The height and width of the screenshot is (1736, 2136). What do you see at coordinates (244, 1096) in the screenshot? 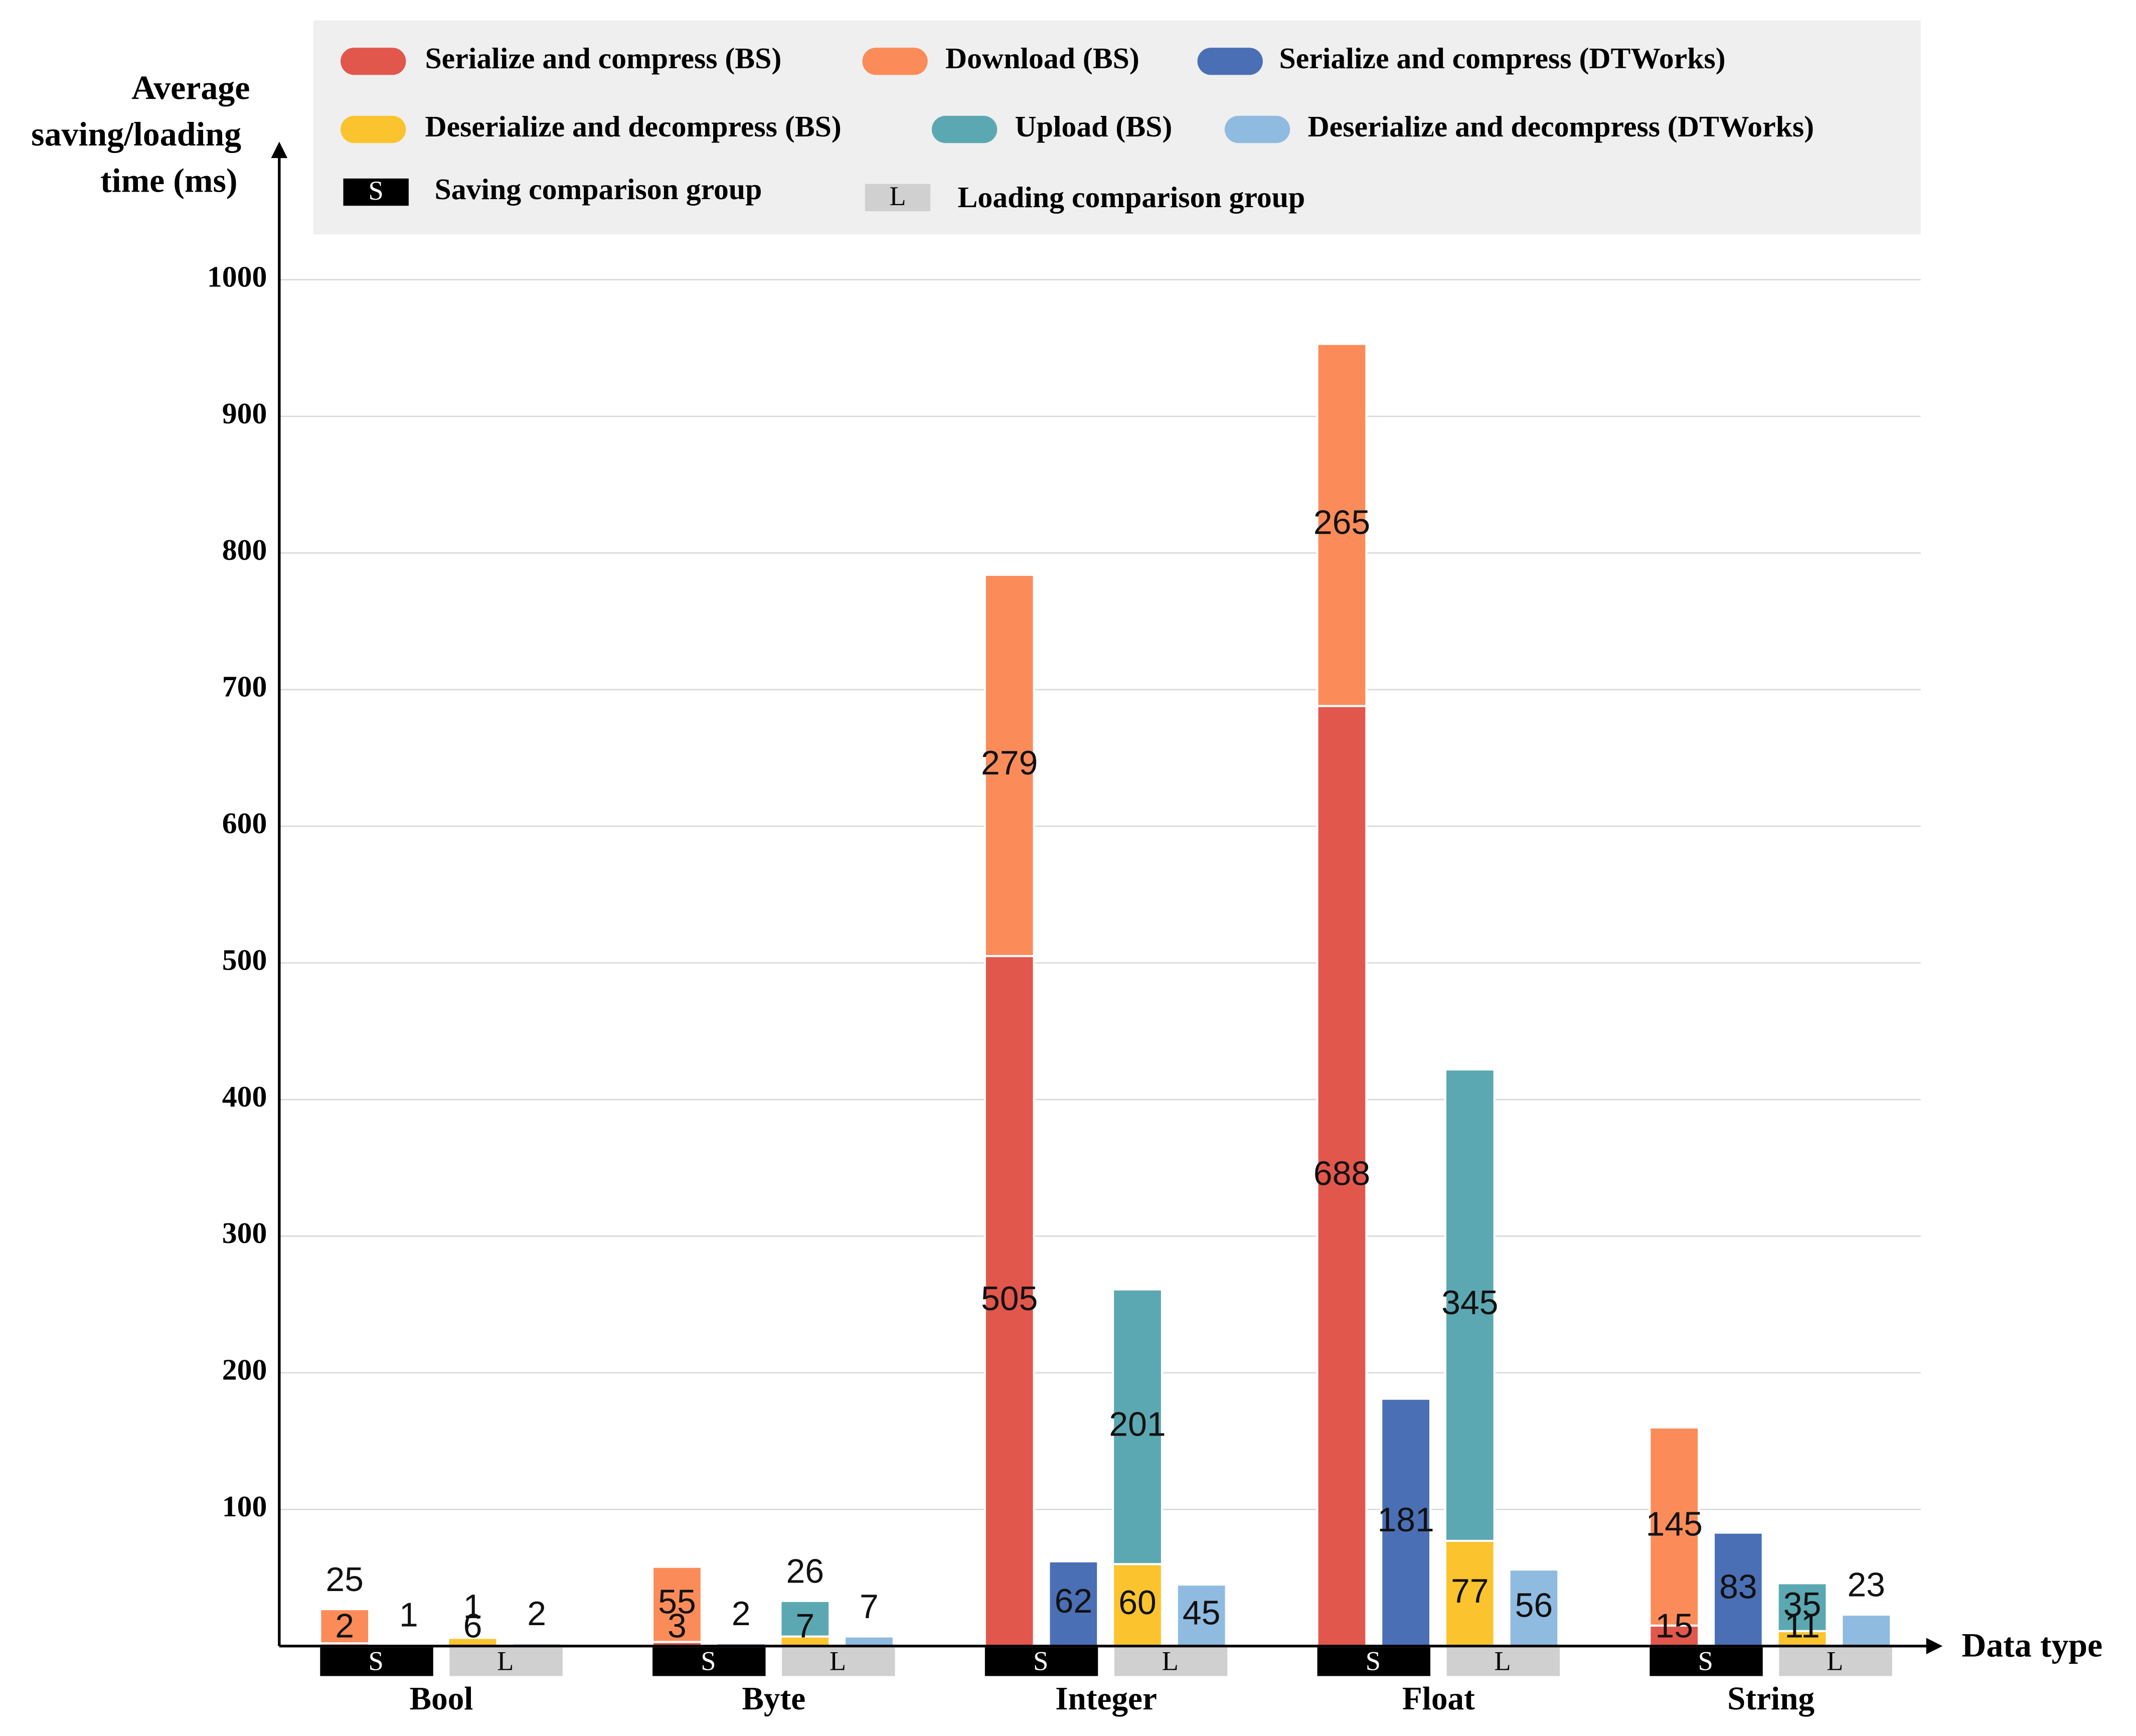
I see `y-tick-label: 400` at bounding box center [244, 1096].